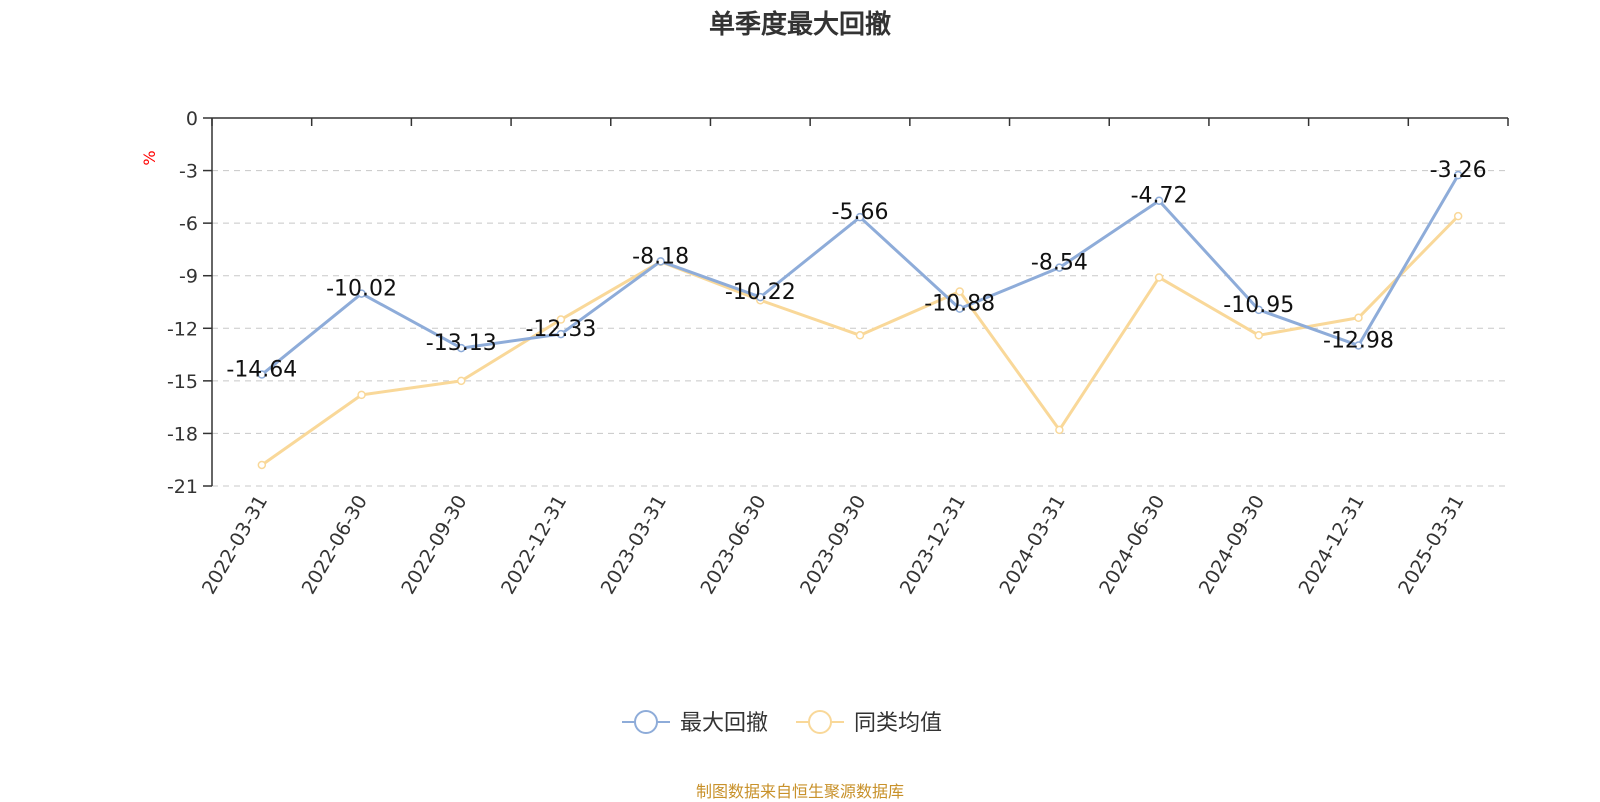  What do you see at coordinates (182, 382) in the screenshot?
I see `y-tick-label: -15` at bounding box center [182, 382].